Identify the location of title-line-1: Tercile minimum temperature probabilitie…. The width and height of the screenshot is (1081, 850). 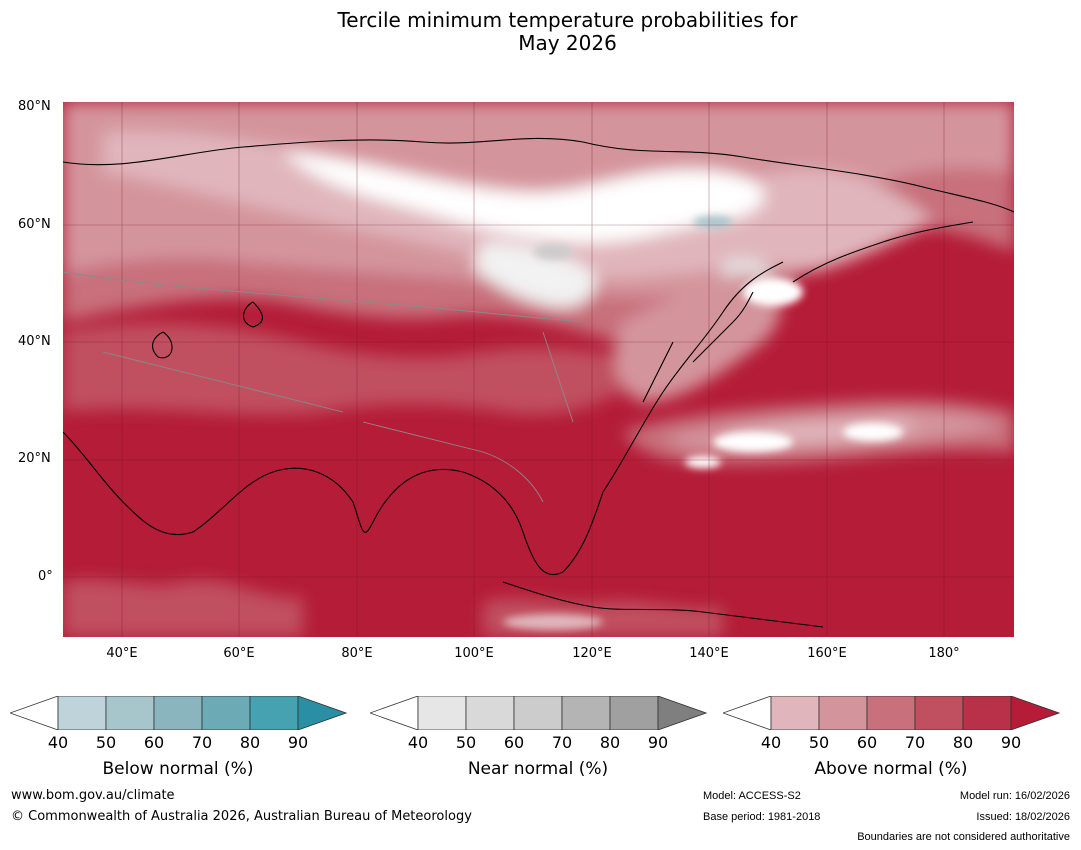
(567, 20).